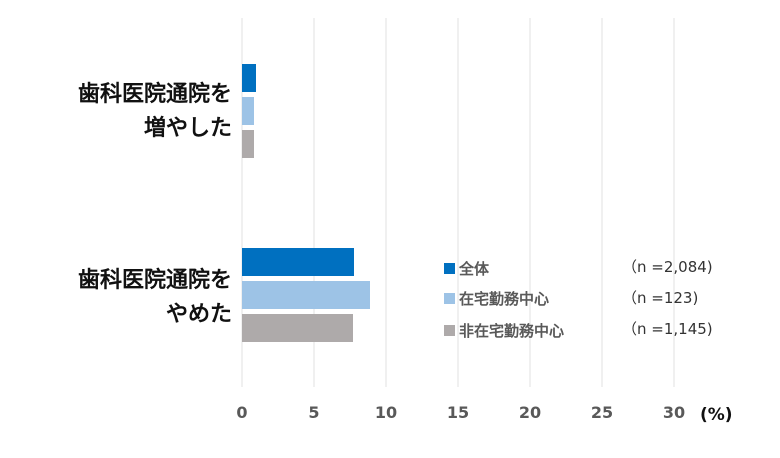 Image resolution: width=780 pixels, height=458 pixels. What do you see at coordinates (504, 330) in the screenshot?
I see `legend-item-non-remote: 非在宅勤務中心` at bounding box center [504, 330].